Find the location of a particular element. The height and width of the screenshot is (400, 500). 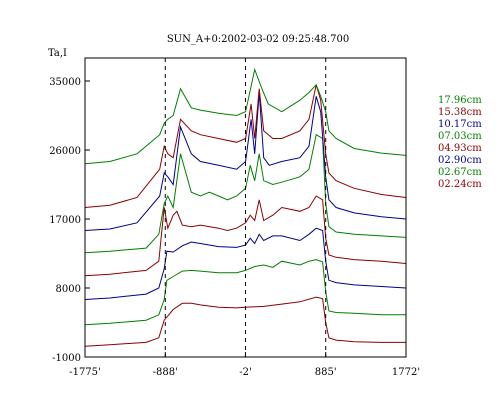

legend-entry-6: 02.67cm is located at coordinates (460, 172).